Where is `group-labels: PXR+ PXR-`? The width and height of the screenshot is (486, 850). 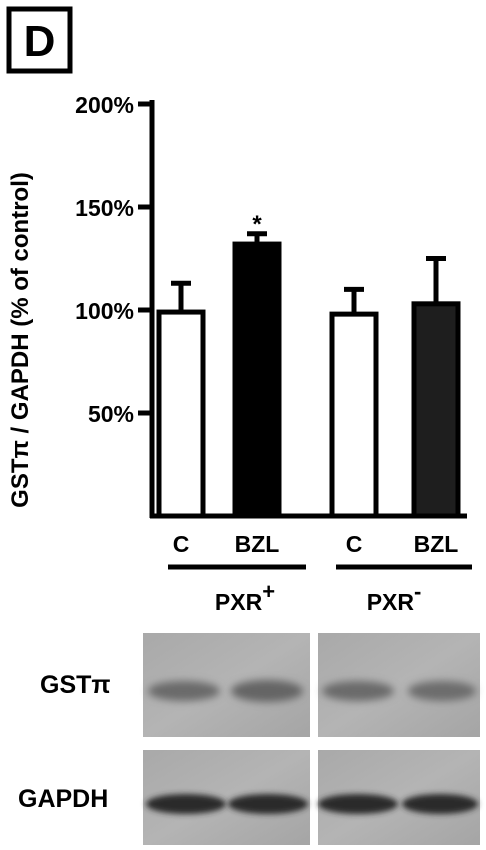 group-labels: PXR+ PXR- is located at coordinates (320, 587).